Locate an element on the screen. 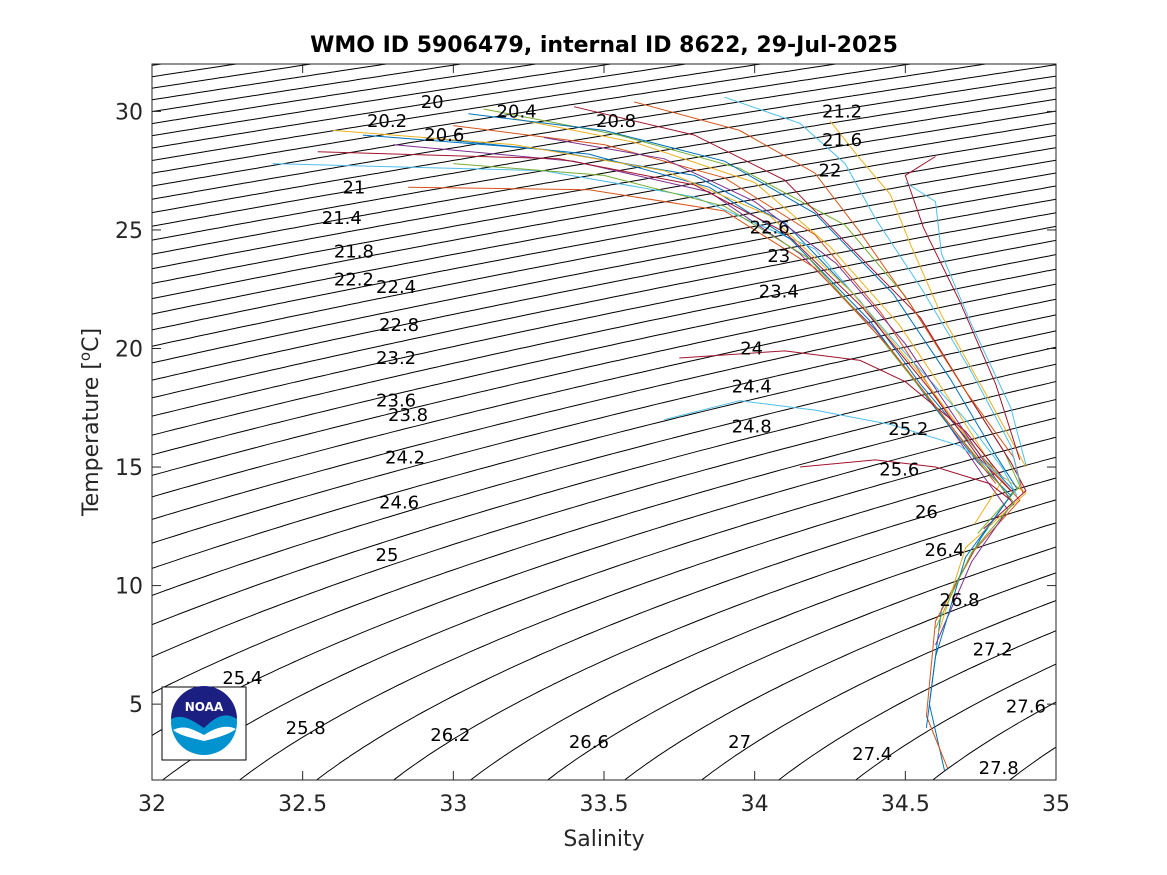 The width and height of the screenshot is (1167, 875). x-tick-label-2: 33 is located at coordinates (453, 804).